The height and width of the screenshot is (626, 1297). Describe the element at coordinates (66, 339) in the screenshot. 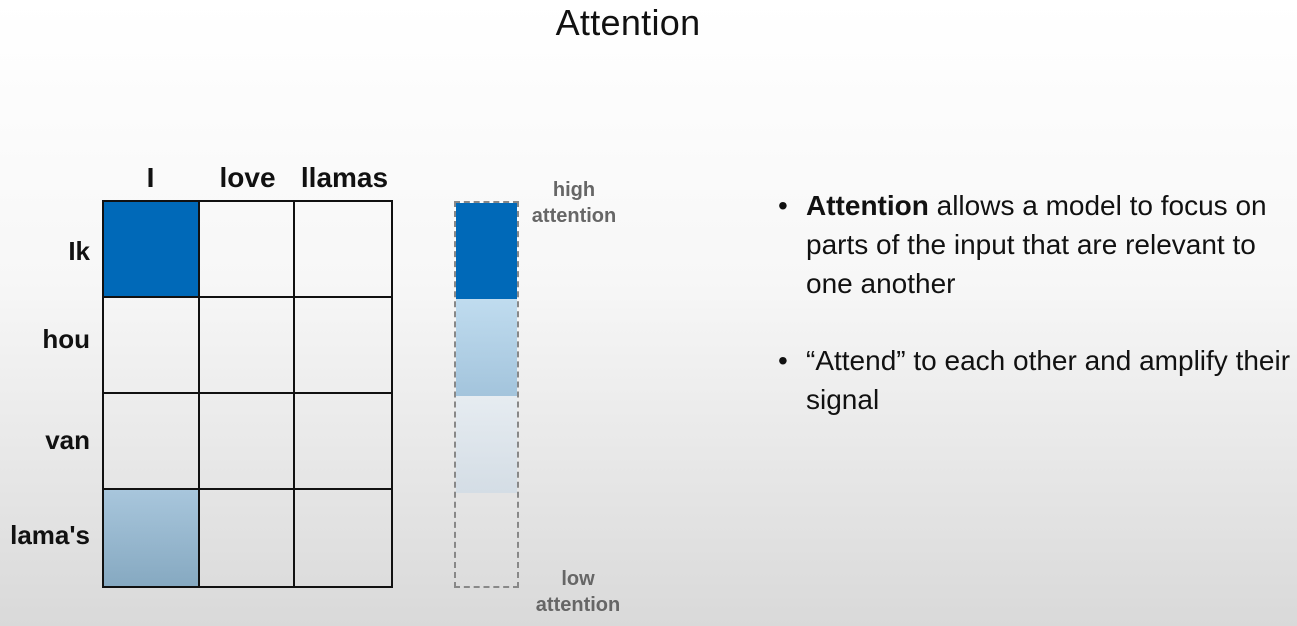

I see `matrix-row-label-hou: hou` at that location.